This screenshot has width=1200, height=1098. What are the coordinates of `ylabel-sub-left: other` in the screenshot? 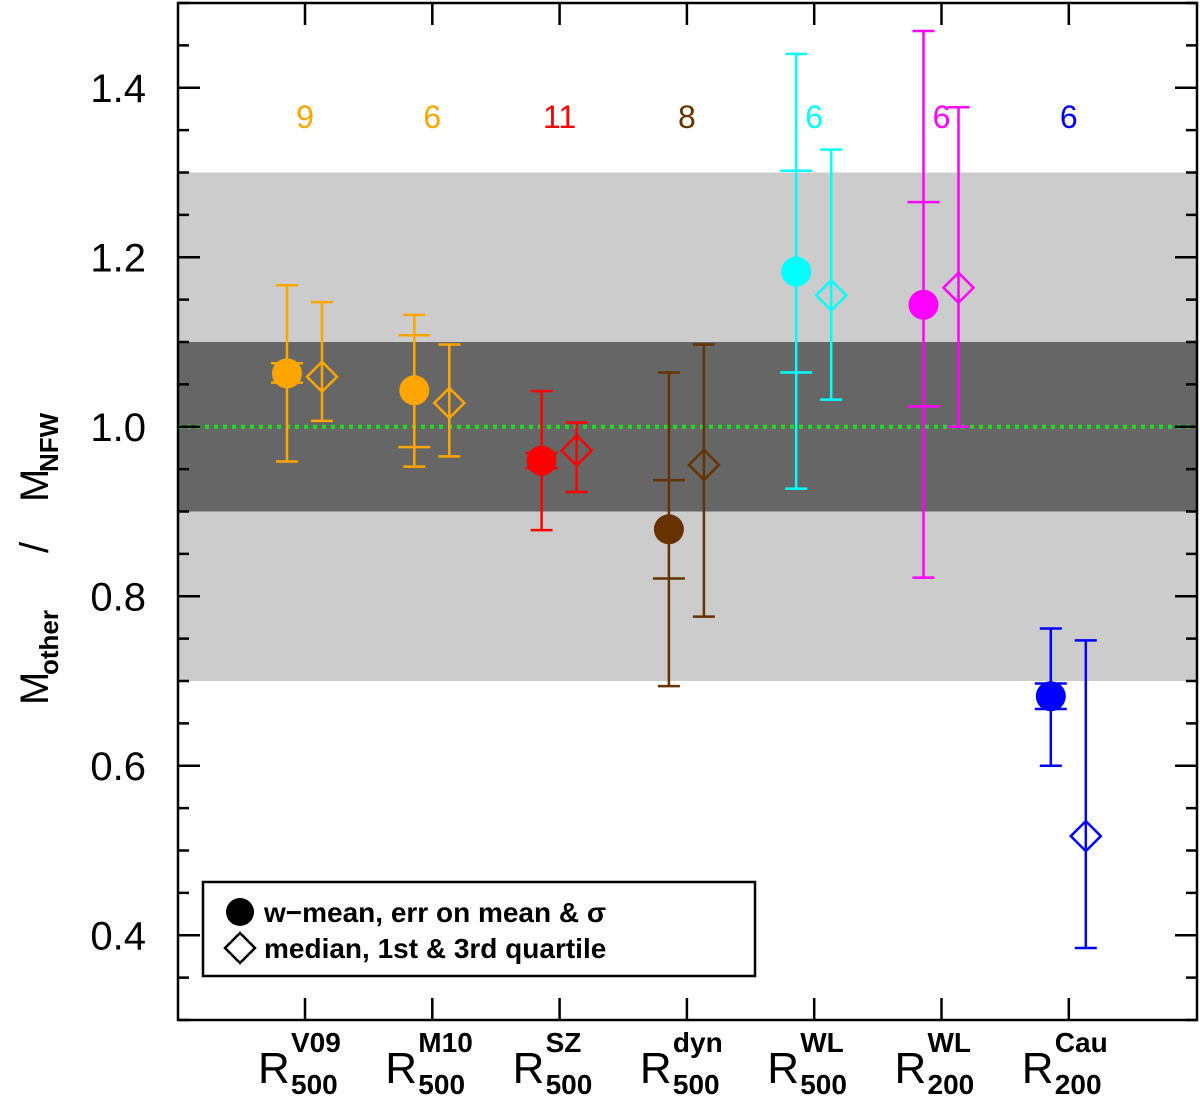 It's located at (49, 642).